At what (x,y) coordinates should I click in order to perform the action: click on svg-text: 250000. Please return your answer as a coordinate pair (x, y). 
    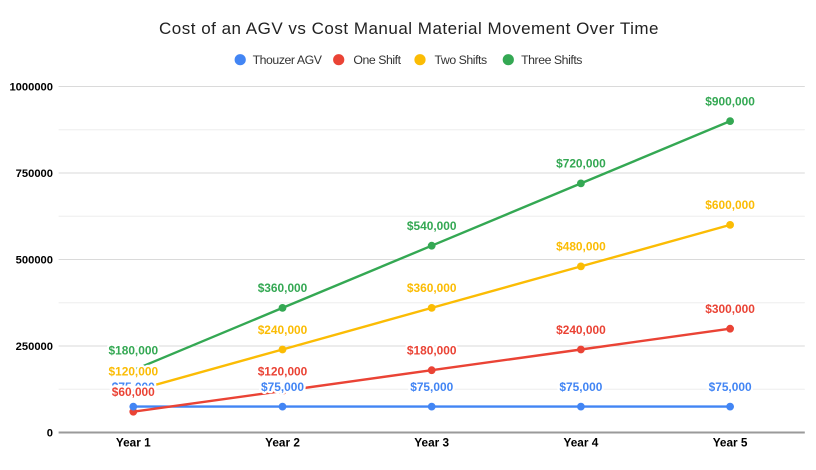
    Looking at the image, I should click on (34, 347).